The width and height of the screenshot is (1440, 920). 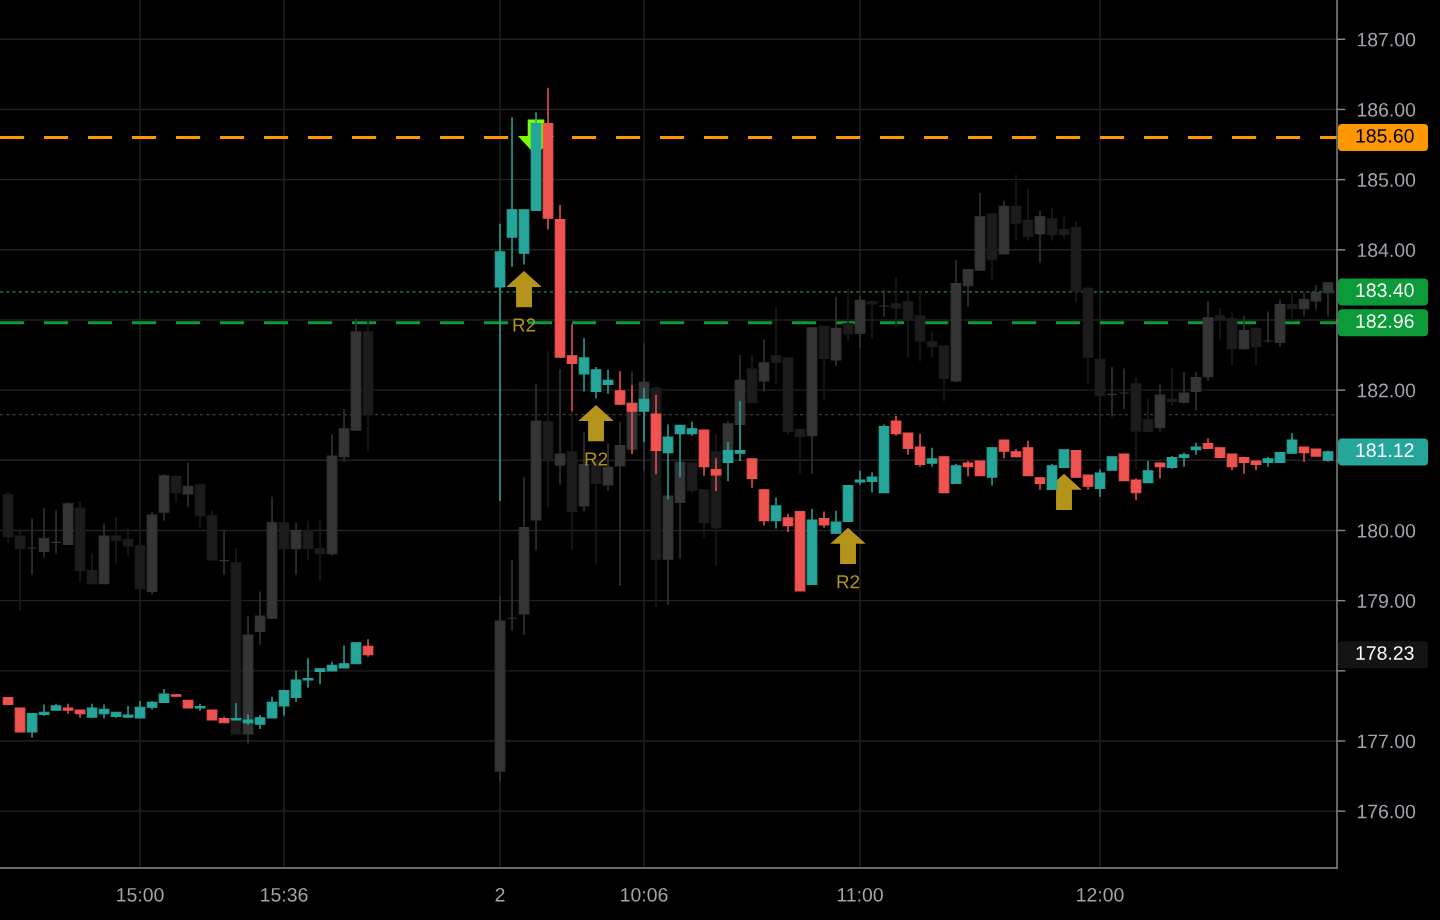 I want to click on x-tick-label: 2, so click(x=500, y=894).